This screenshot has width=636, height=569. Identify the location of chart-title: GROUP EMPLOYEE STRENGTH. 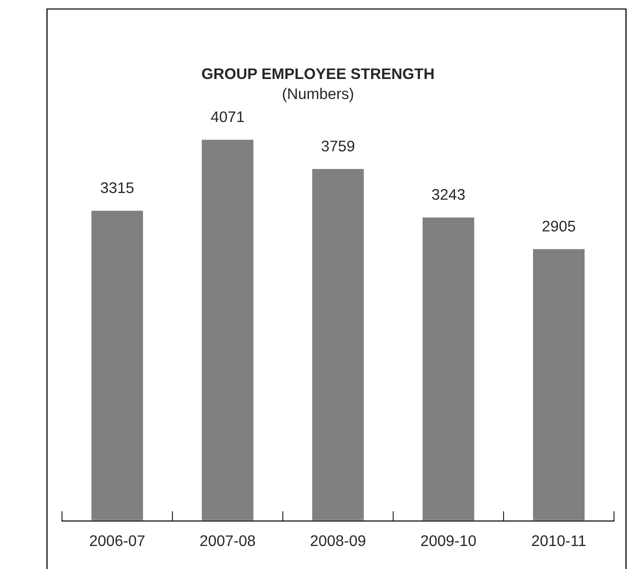
(318, 74).